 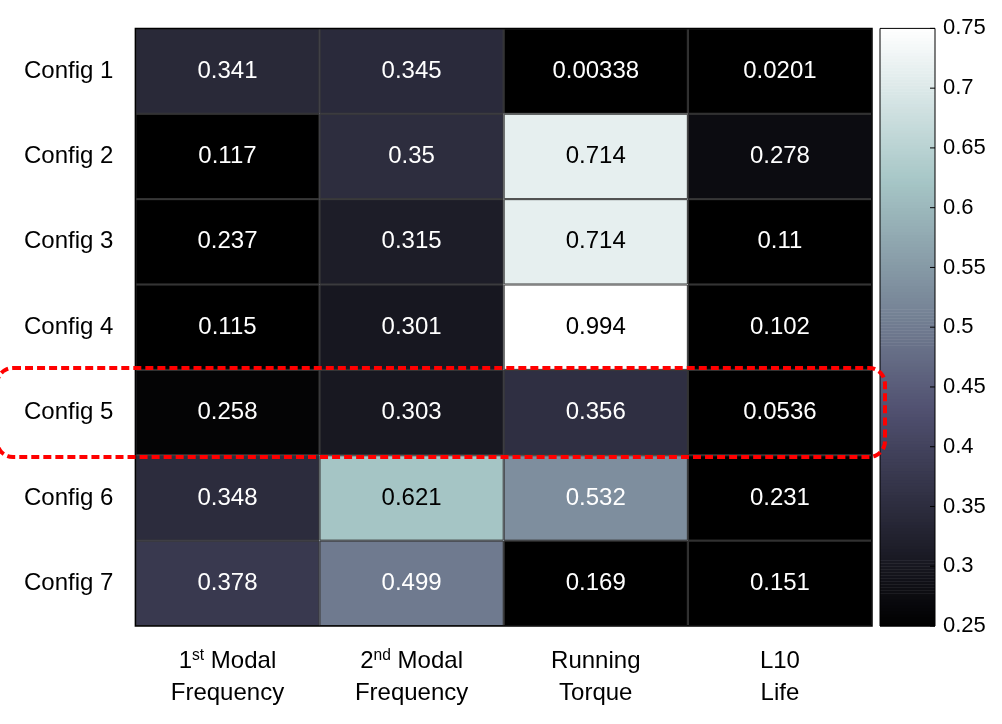 I want to click on color-bar-label: 0.35, so click(x=964, y=505).